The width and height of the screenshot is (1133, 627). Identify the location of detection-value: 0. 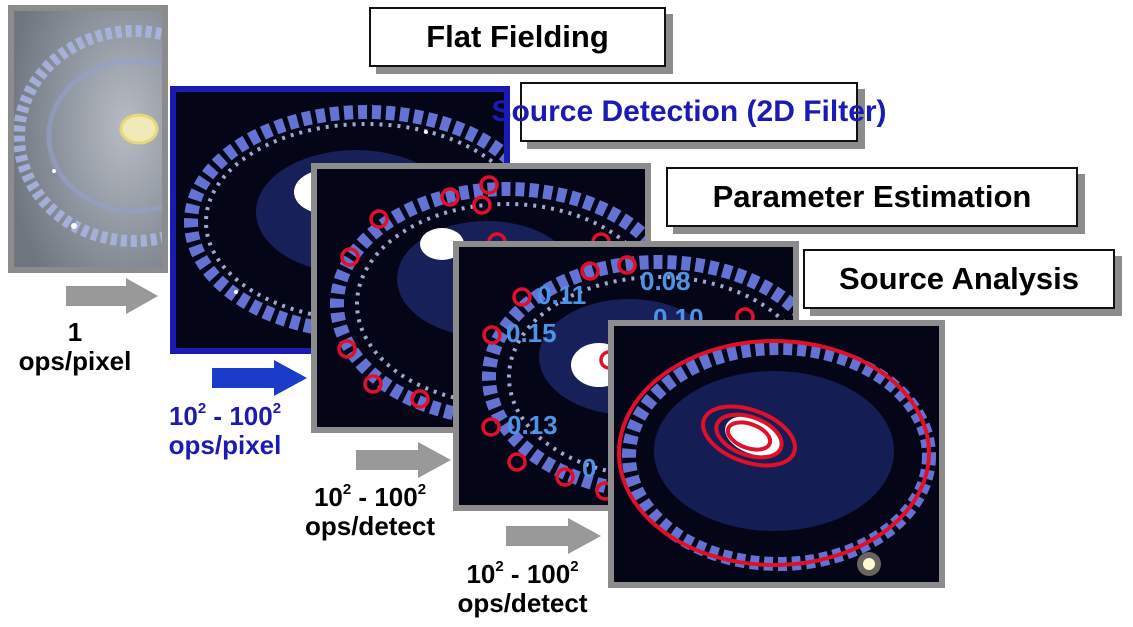
(589, 468).